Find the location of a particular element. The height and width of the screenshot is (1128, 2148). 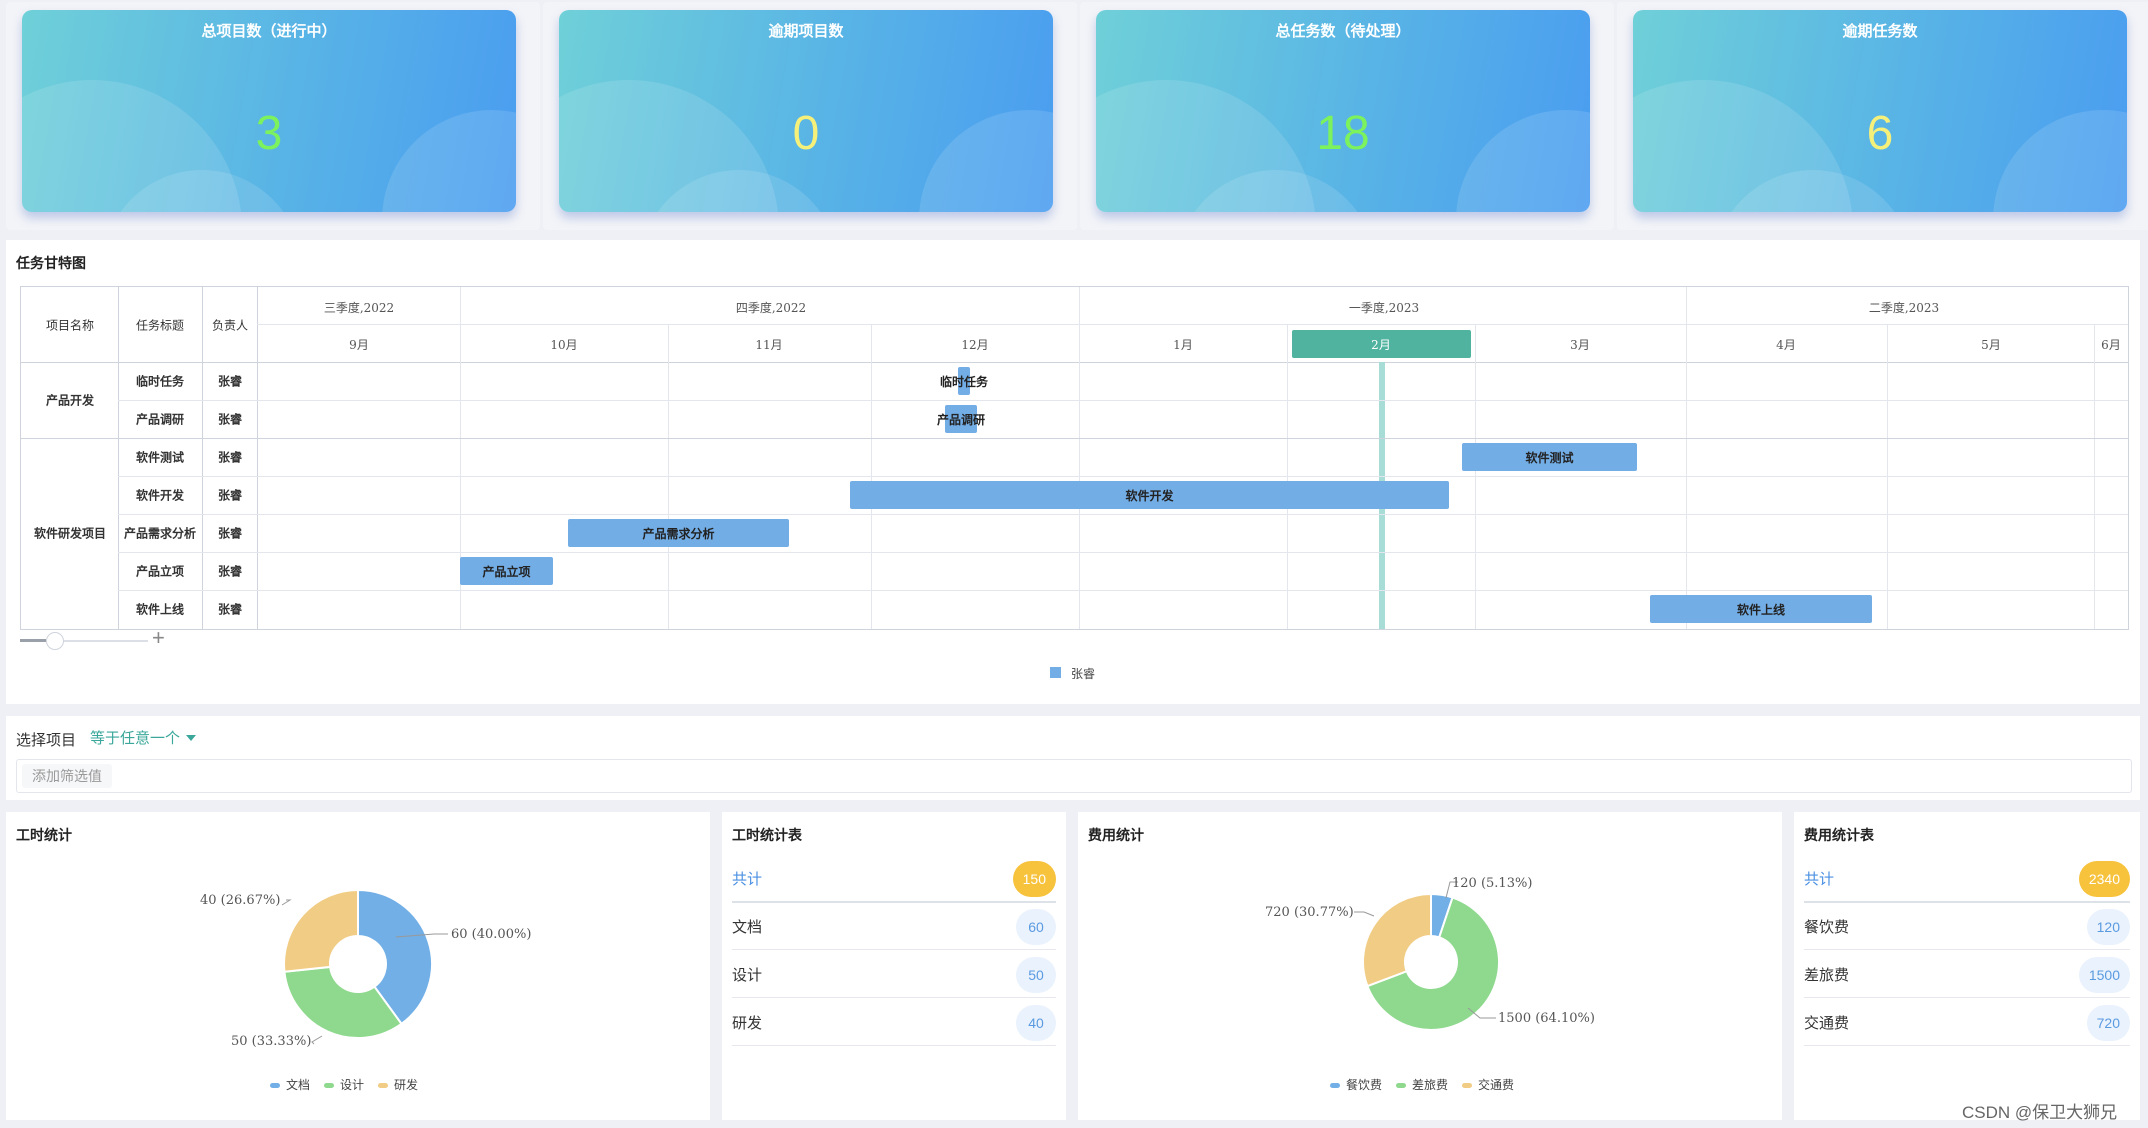

stat-label: 文档 is located at coordinates (747, 927).